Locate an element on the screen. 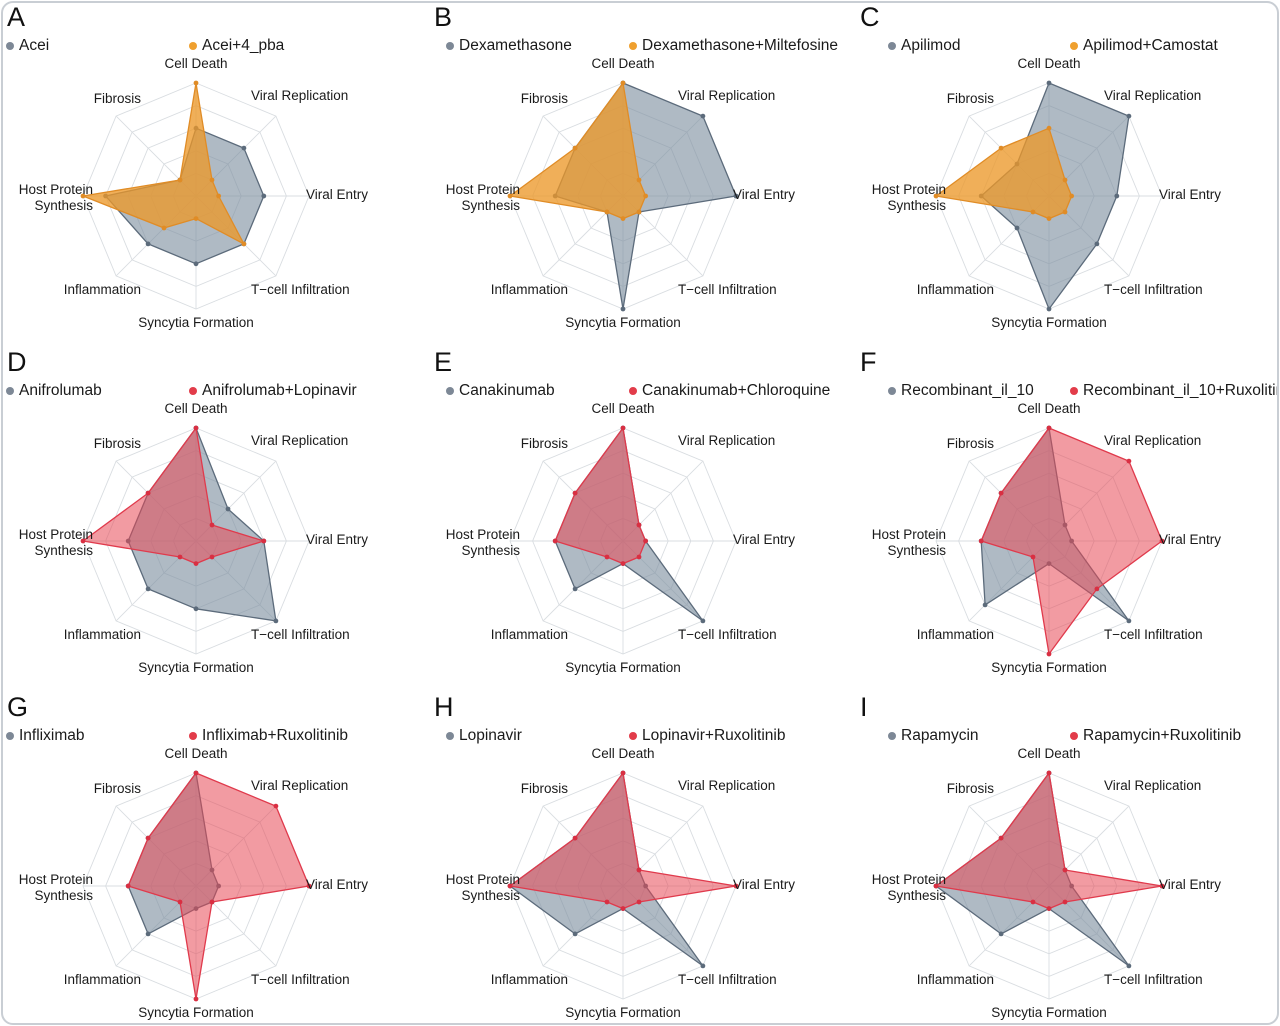 The height and width of the screenshot is (1026, 1280). legend-item-combo: Canakinumab+Chloroquine is located at coordinates (729, 390).